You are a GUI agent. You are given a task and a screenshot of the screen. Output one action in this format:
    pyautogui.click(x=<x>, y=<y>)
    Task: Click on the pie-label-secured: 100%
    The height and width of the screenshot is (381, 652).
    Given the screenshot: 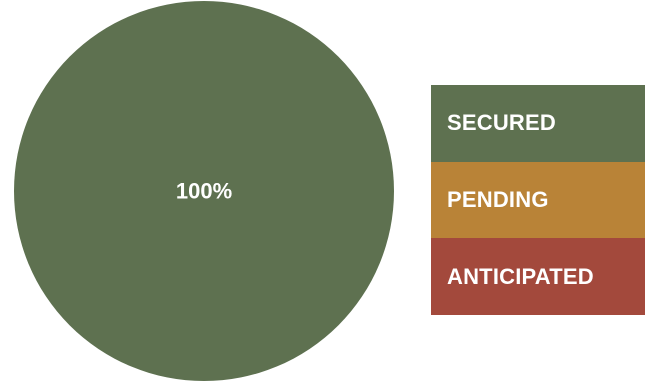 What is the action you would take?
    pyautogui.click(x=204, y=191)
    